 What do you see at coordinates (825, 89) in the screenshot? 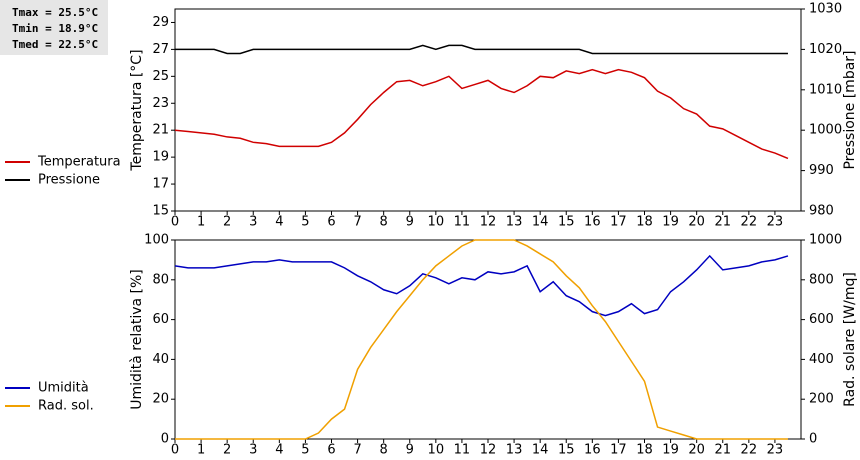
I see `y2-tick-label: 1010` at bounding box center [825, 89].